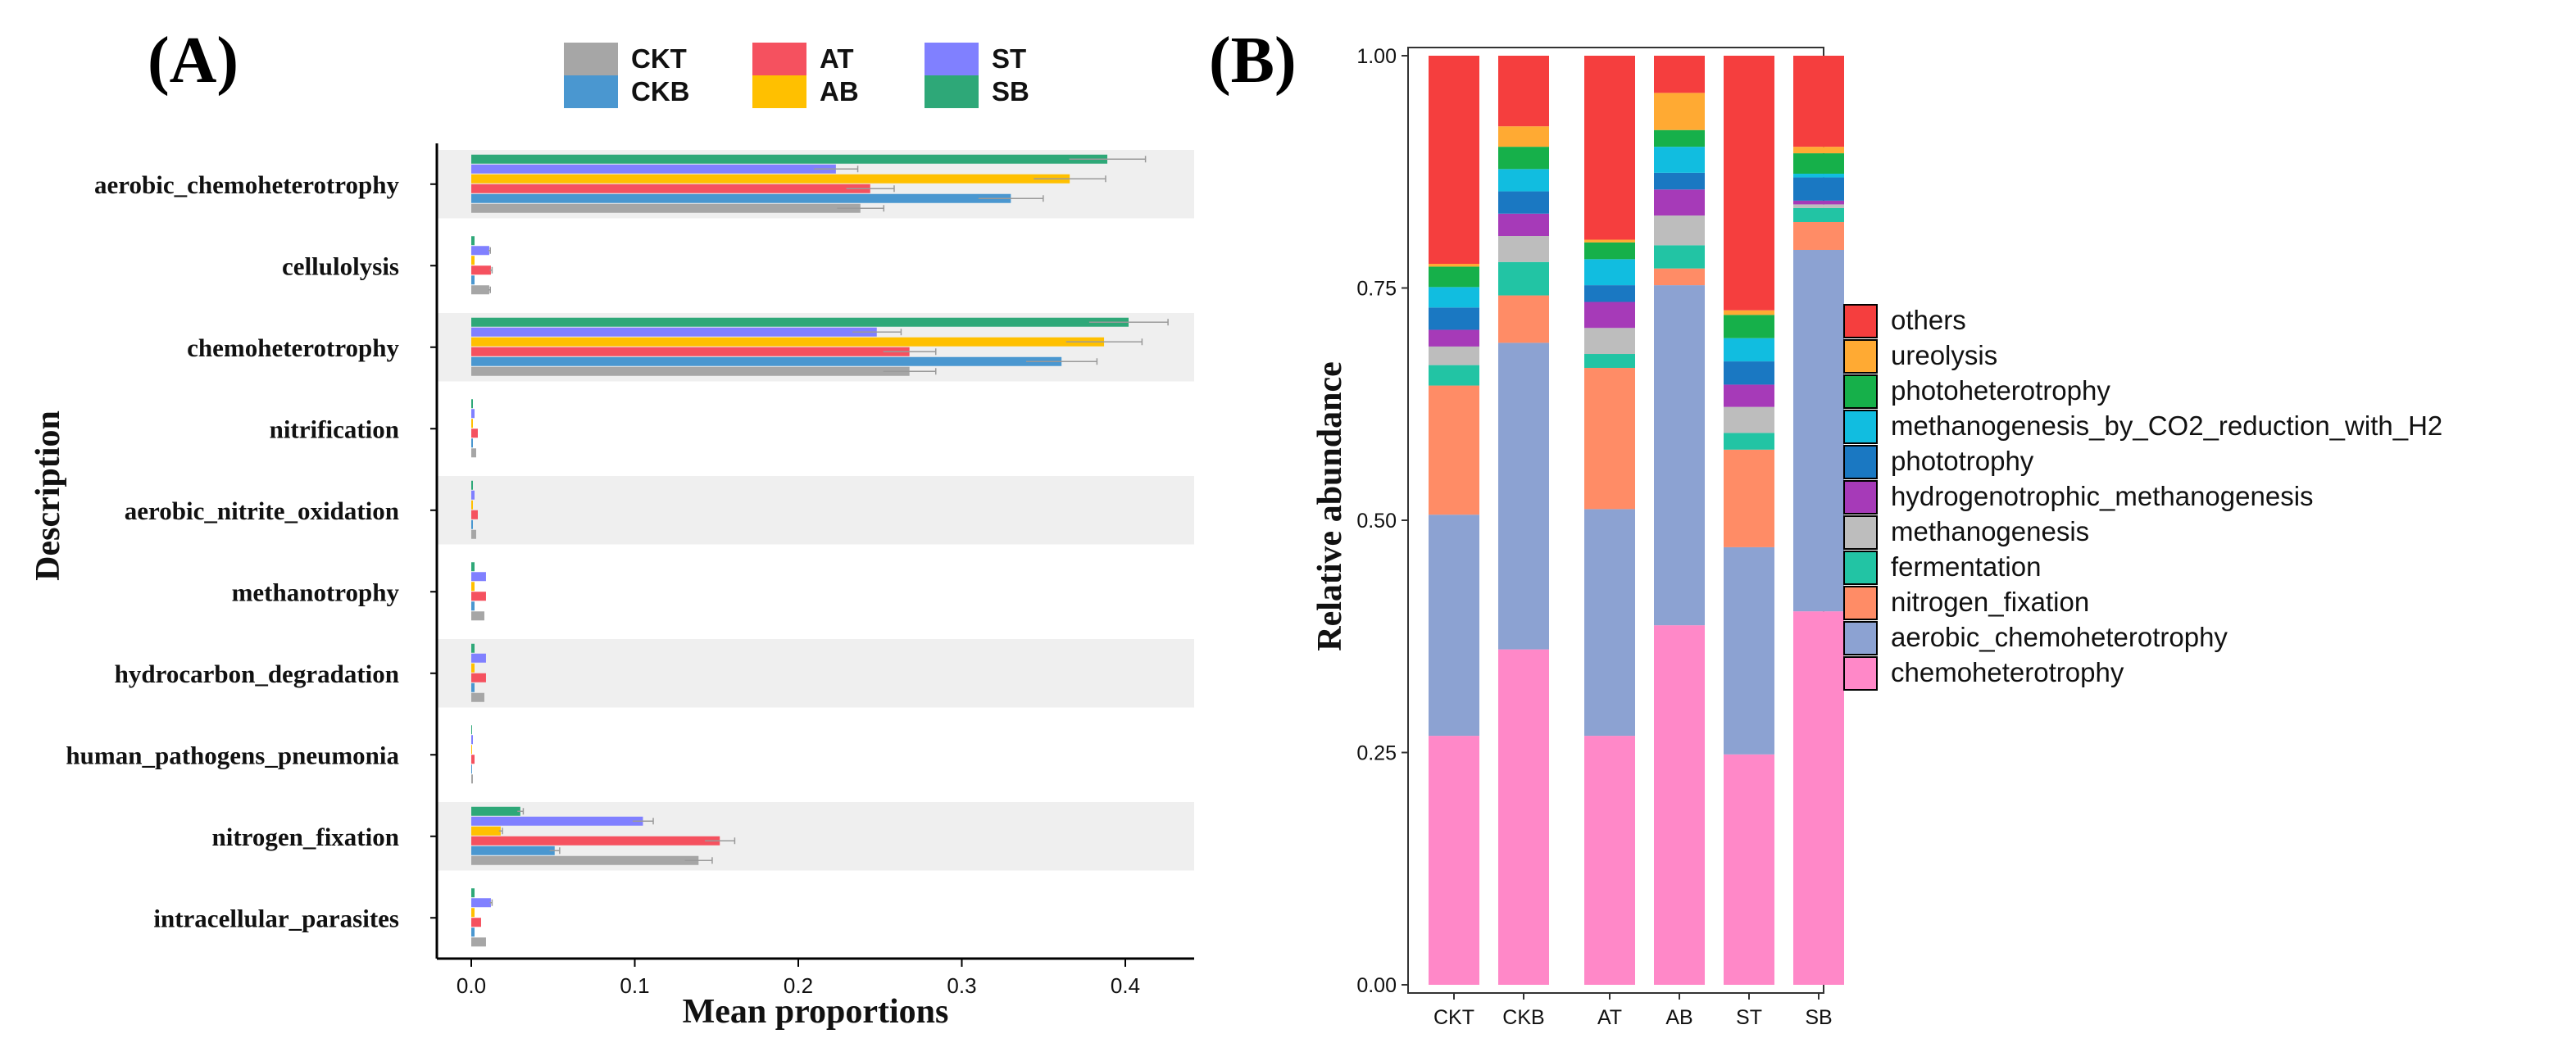 The height and width of the screenshot is (1061, 2576). I want to click on y-tick-label-1: 0.25, so click(1376, 753).